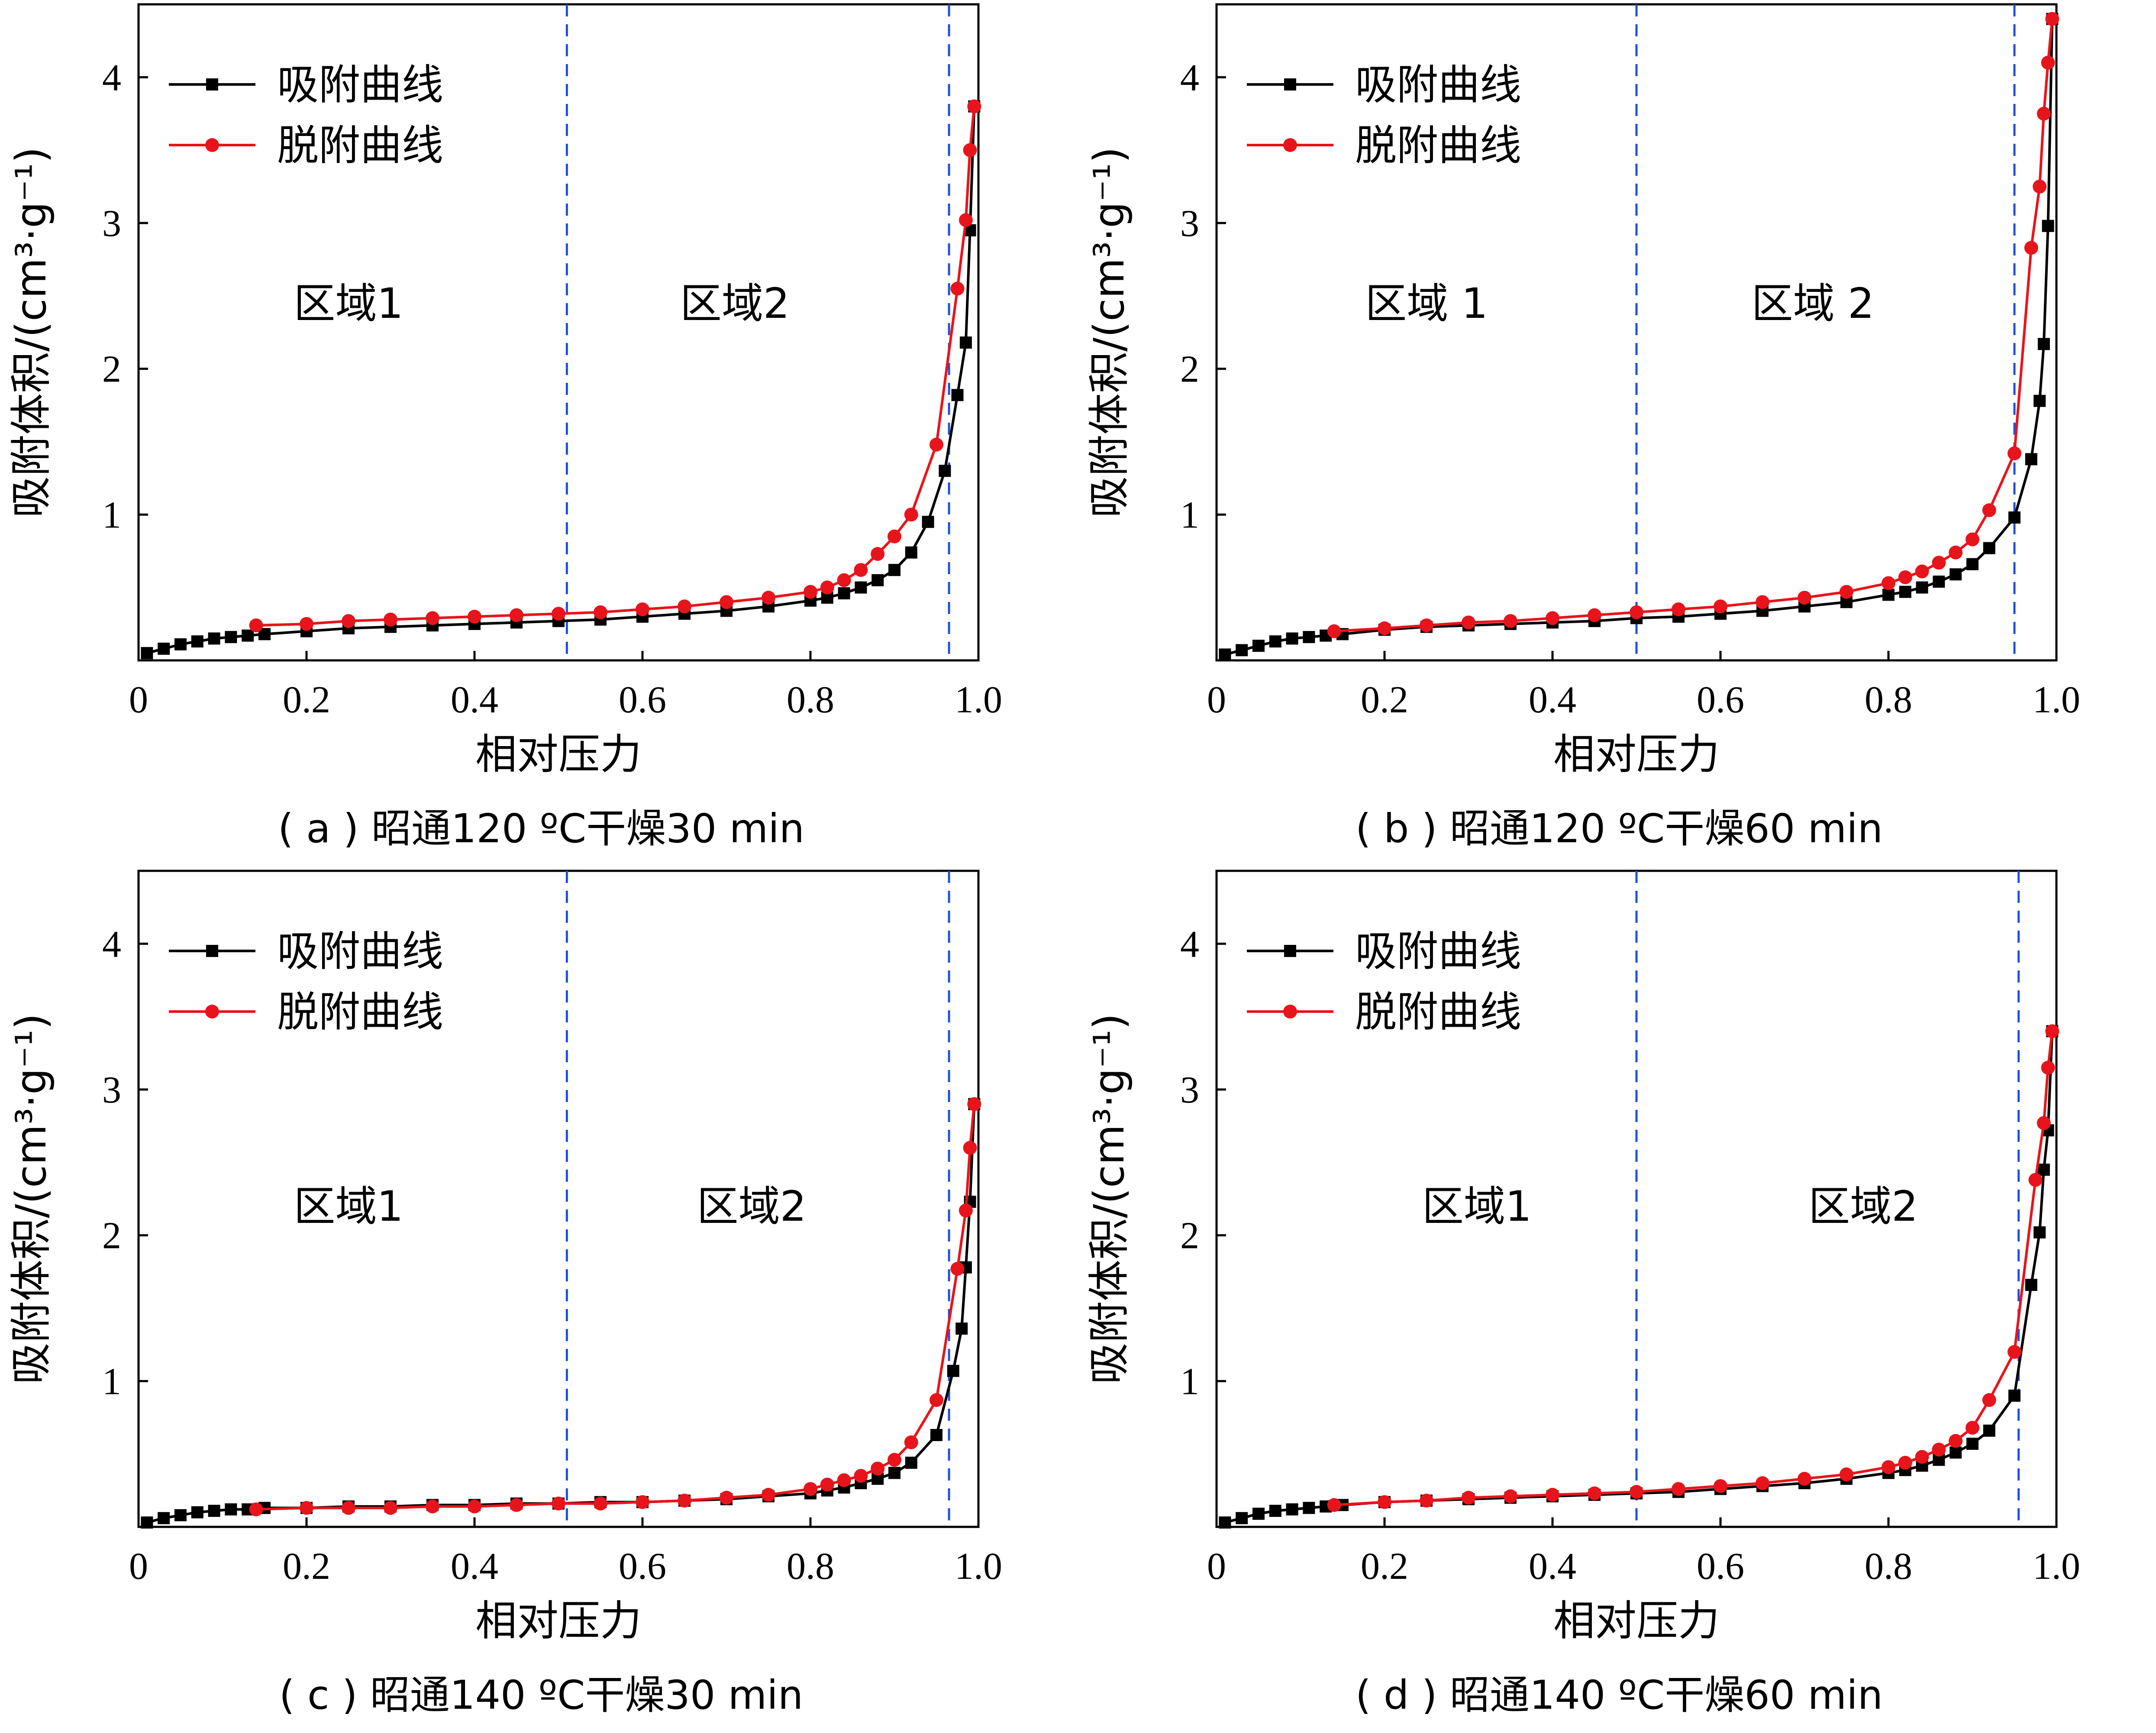  Describe the element at coordinates (1620, 1695) in the screenshot. I see `panel-caption: ( d ) 昭通140 ºC干燥60 min` at that location.